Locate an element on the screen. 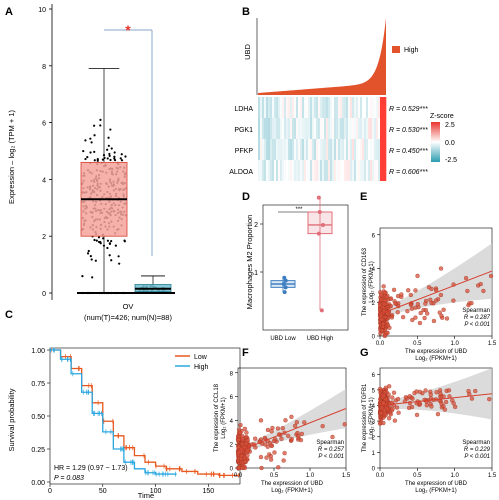  panel-d-frame is located at coordinates (305, 267).